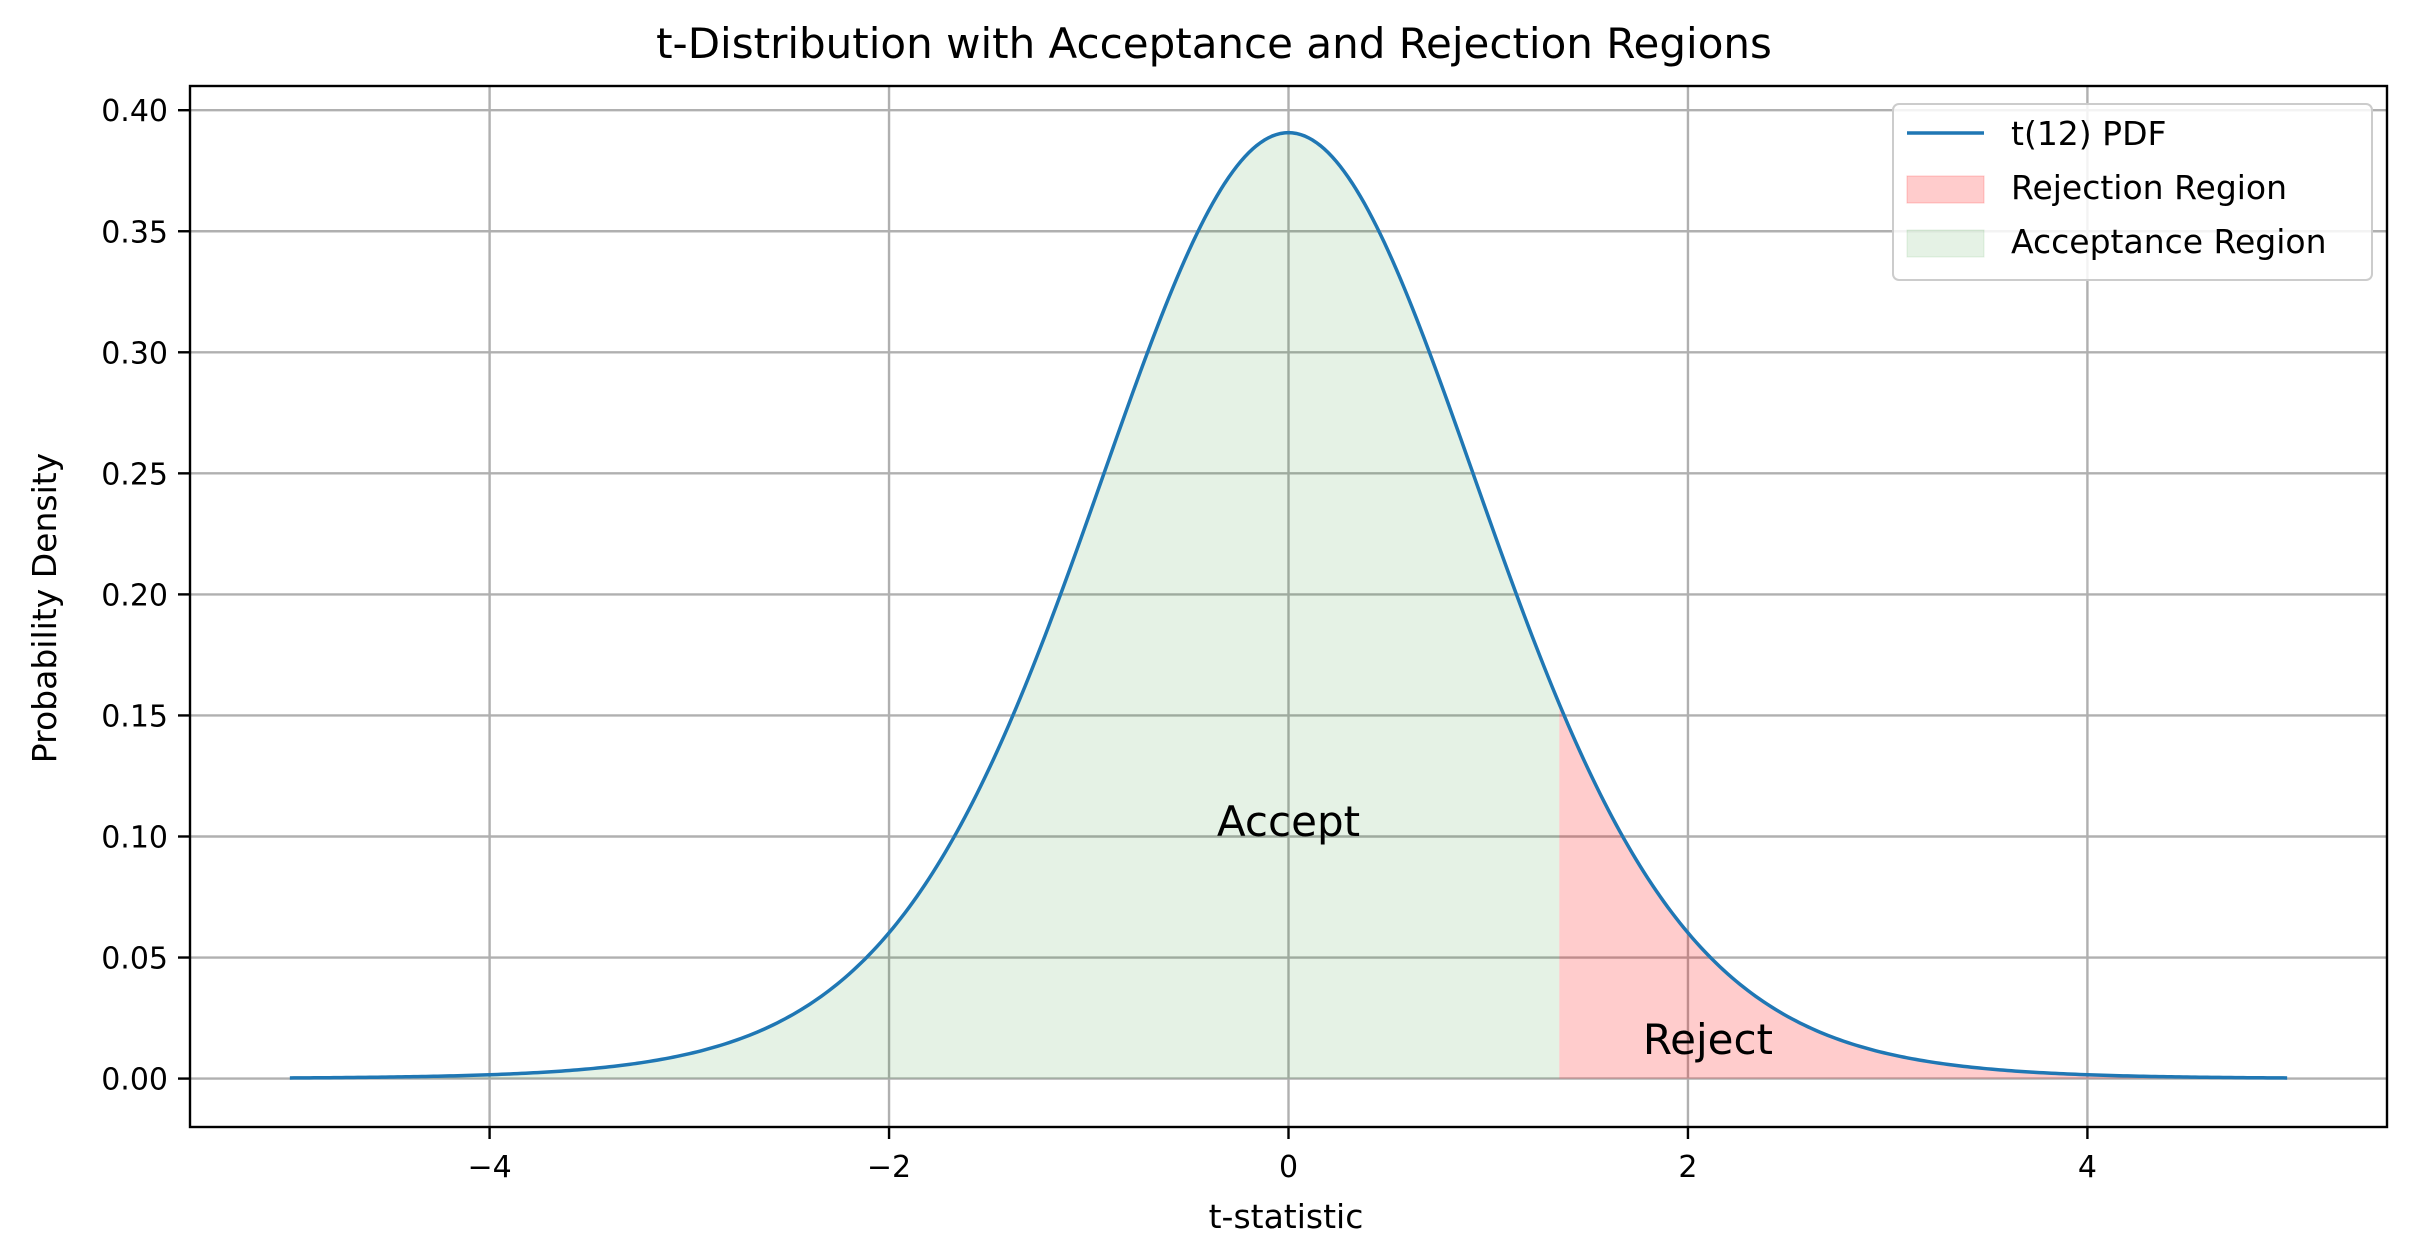  I want to click on x-tick-label: 2, so click(1687, 1167).